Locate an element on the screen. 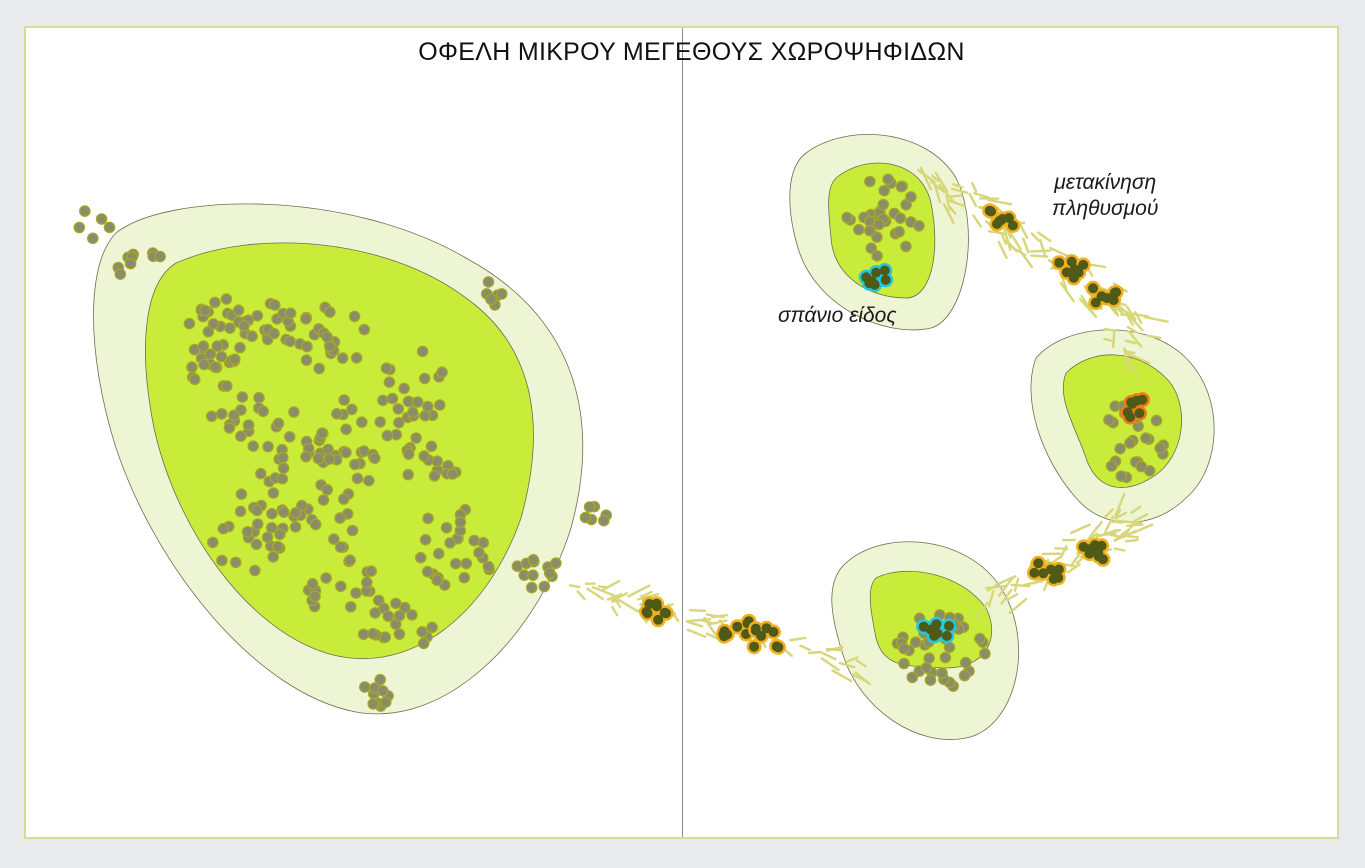 Image resolution: width=1365 pixels, height=868 pixels. special-patch is located at coordinates (1135, 408).